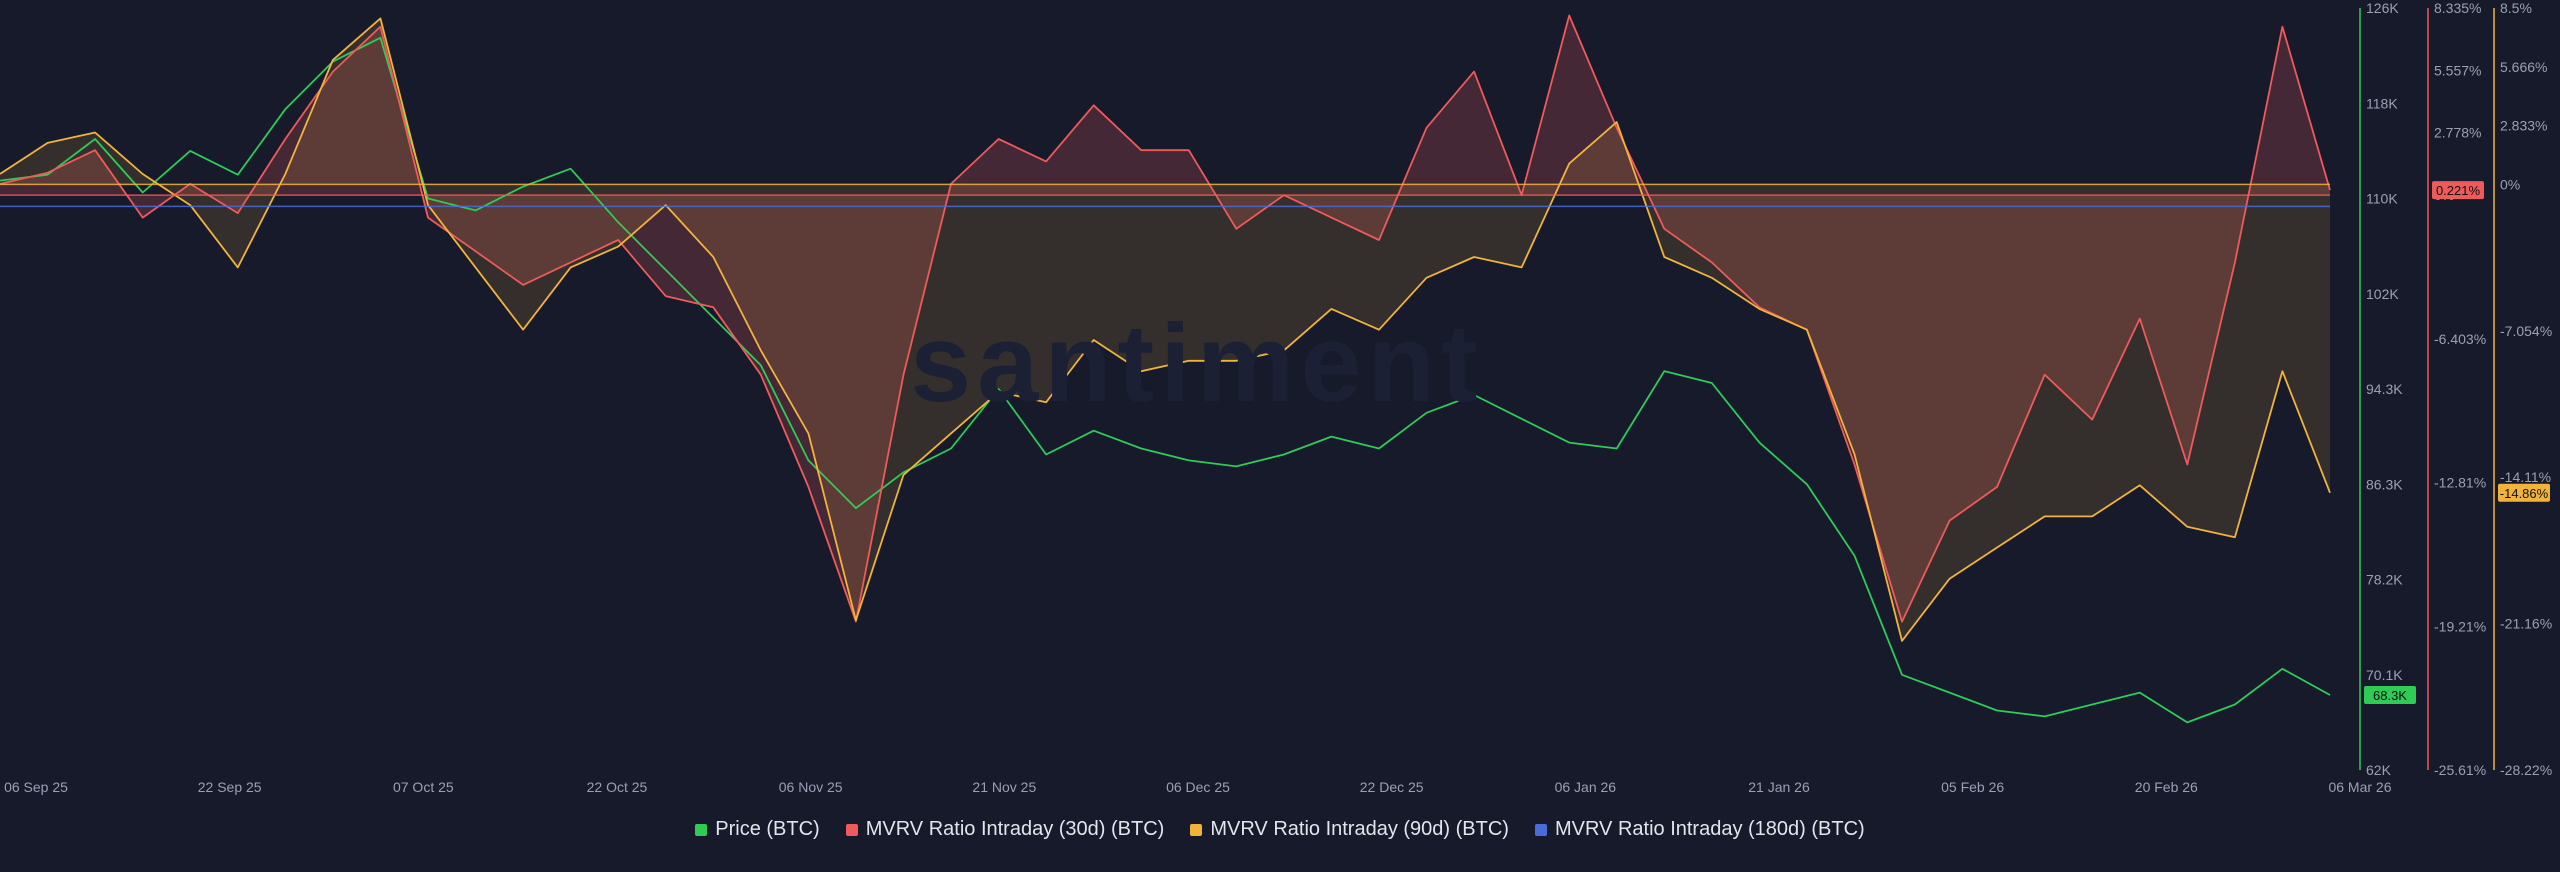  What do you see at coordinates (1586, 787) in the screenshot?
I see `x-tick-label: 06 Jan 26` at bounding box center [1586, 787].